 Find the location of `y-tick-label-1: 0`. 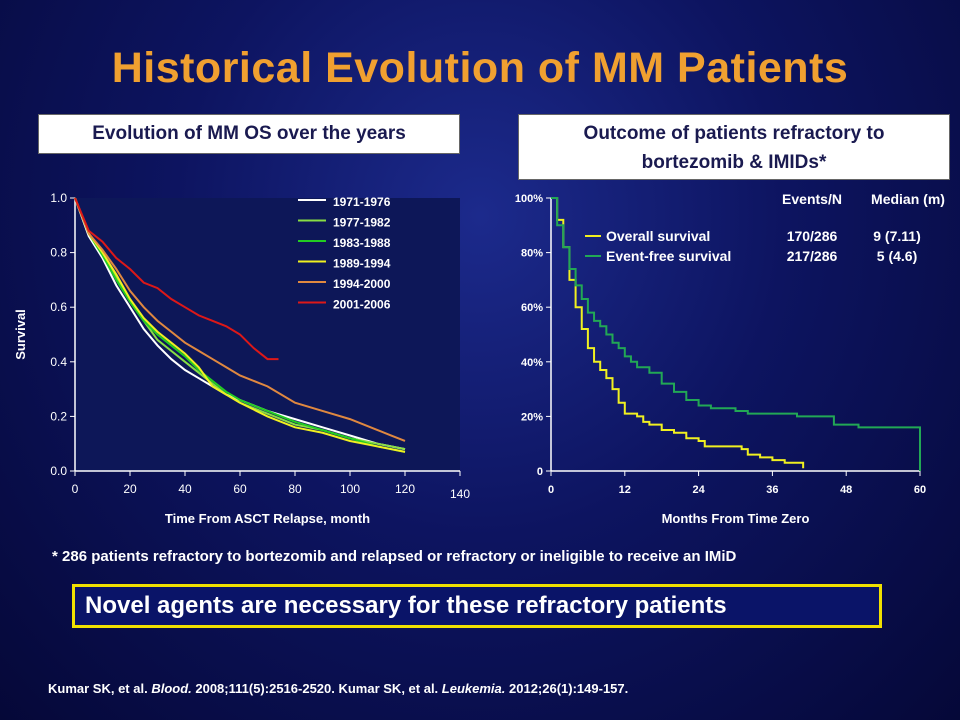

y-tick-label-1: 0 is located at coordinates (540, 472).